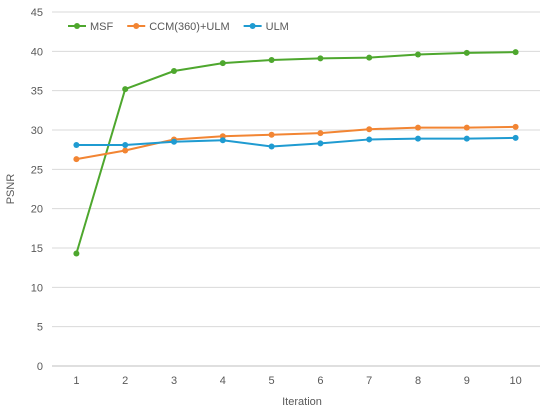 The image size is (550, 417). What do you see at coordinates (189, 27) in the screenshot?
I see `legend-label: CCM(360)+ULM` at bounding box center [189, 27].